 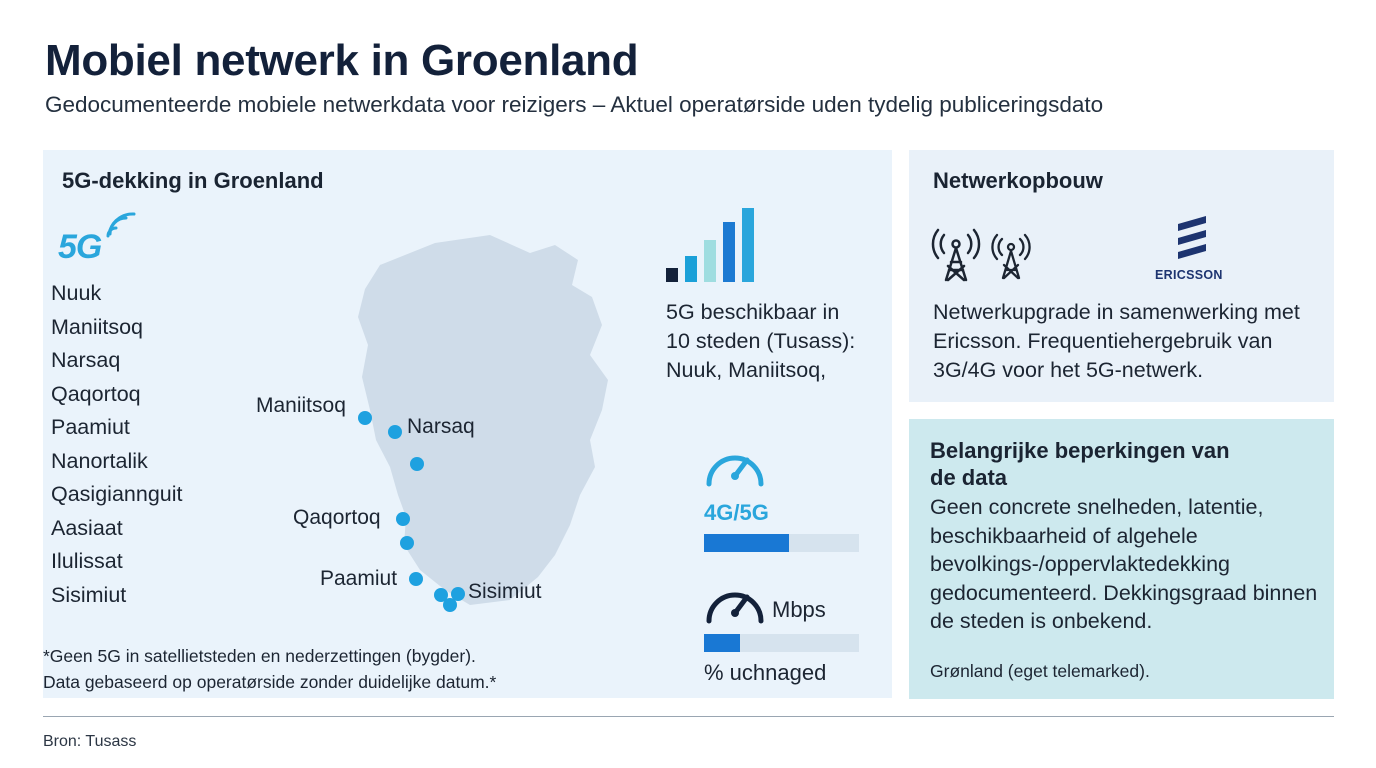 I want to click on coverage-heading: 5G-dekking in Groenland, so click(x=193, y=180).